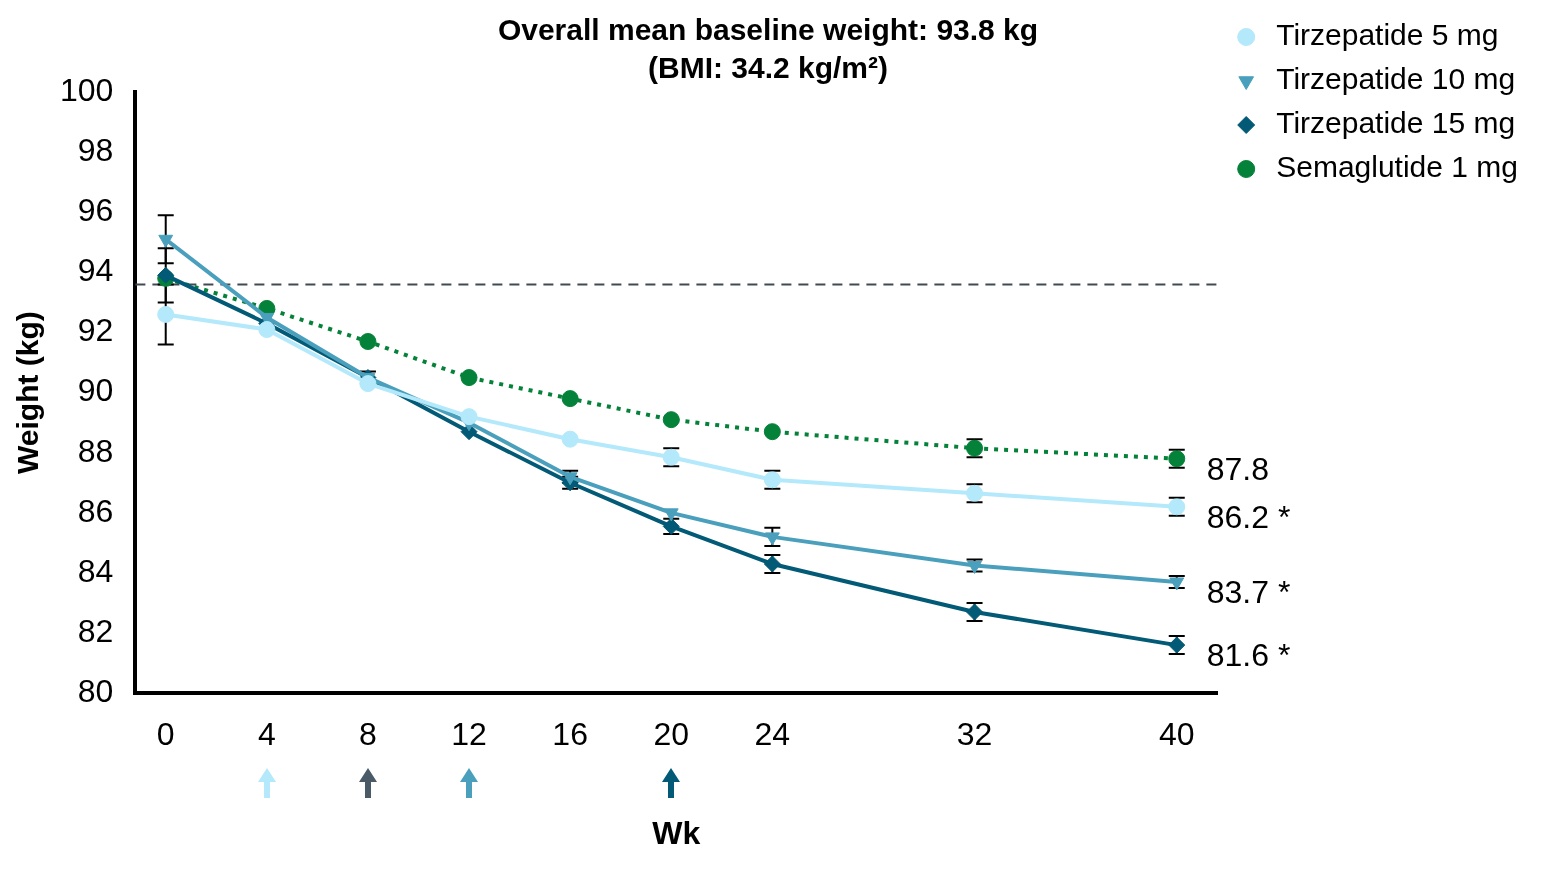 The width and height of the screenshot is (1557, 876). Describe the element at coordinates (974, 734) in the screenshot. I see `x-tick-label: 32` at that location.